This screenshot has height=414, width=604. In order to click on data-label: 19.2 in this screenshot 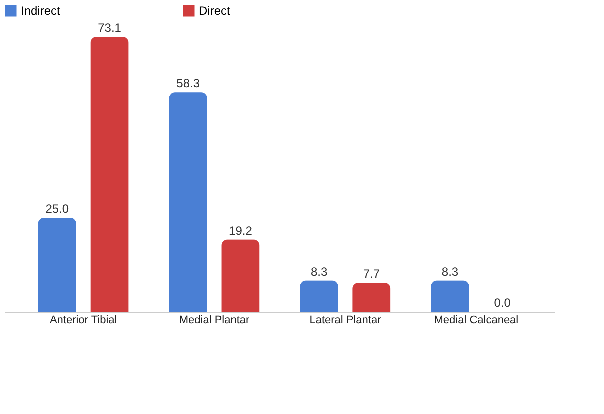, I will do `click(241, 231)`.